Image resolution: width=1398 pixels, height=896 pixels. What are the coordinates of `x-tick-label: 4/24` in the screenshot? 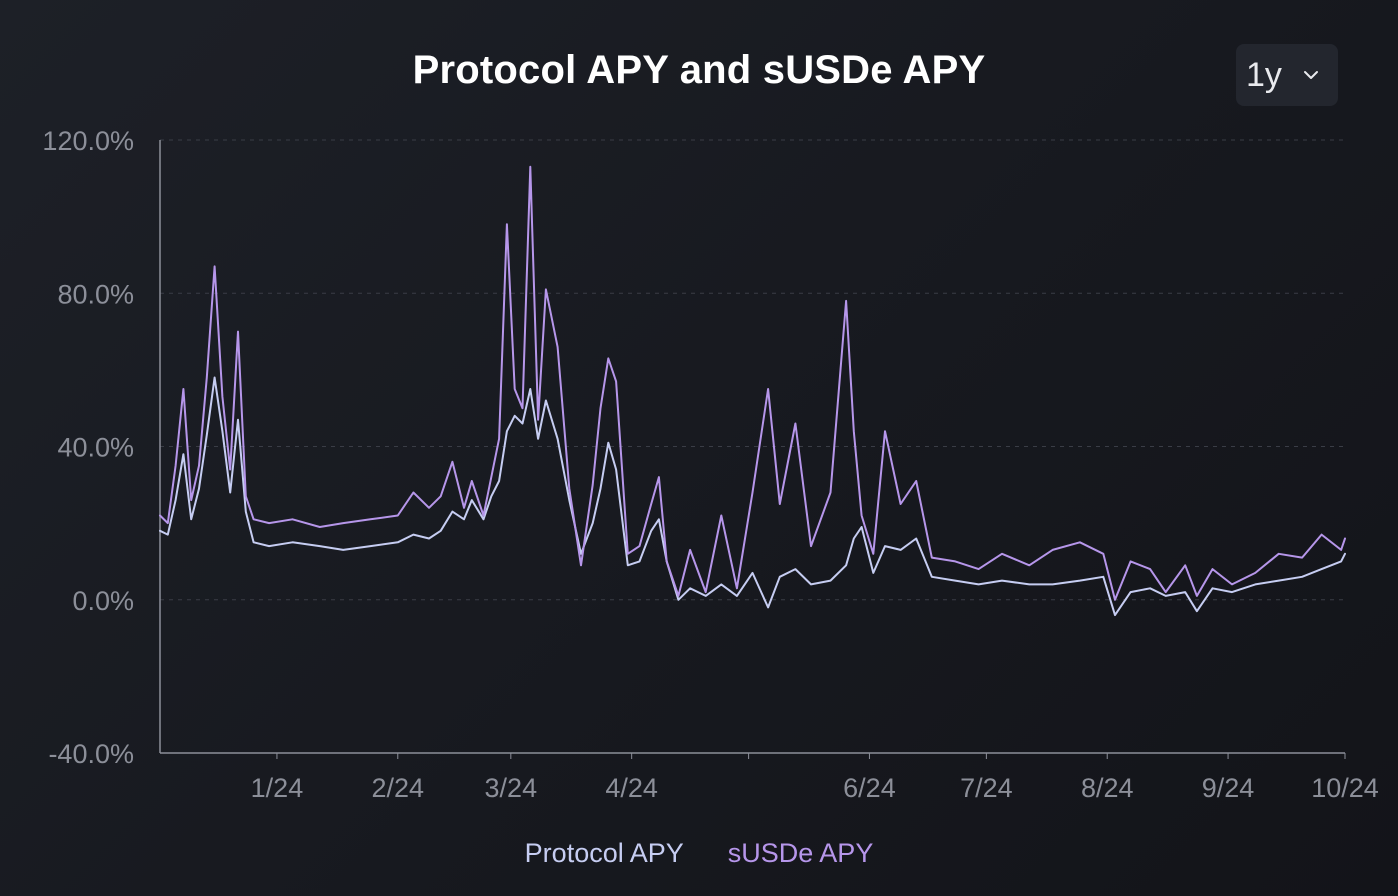 It's located at (631, 788).